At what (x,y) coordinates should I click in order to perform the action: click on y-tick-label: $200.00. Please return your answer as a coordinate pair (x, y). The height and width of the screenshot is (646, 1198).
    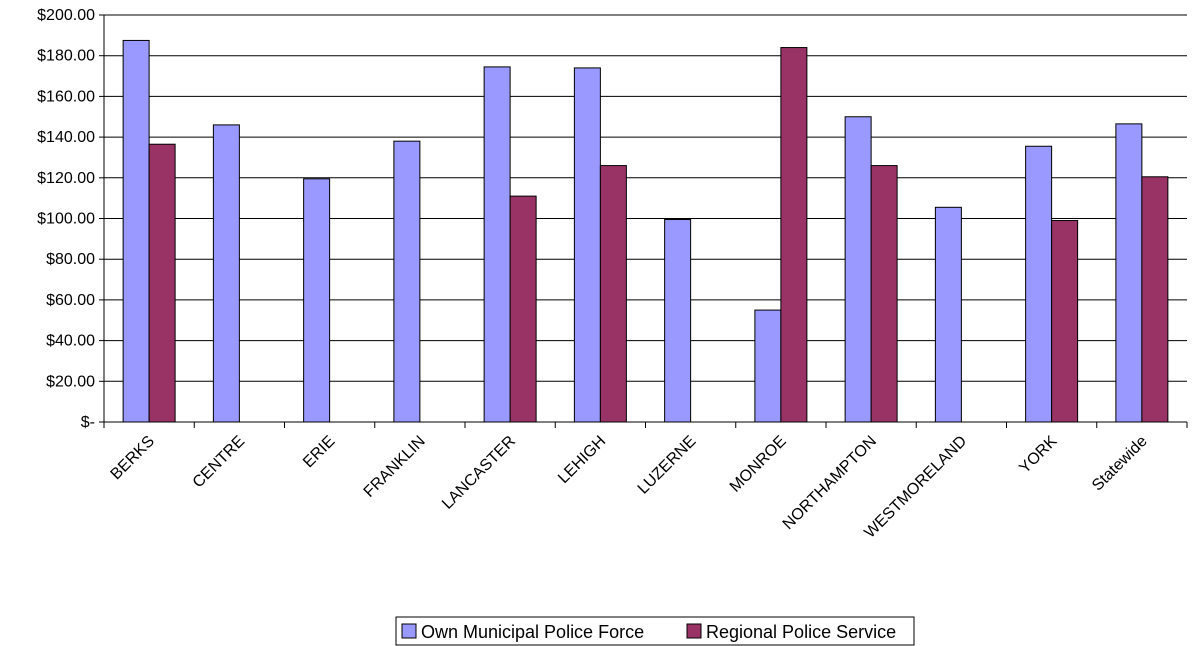
    Looking at the image, I should click on (66, 15).